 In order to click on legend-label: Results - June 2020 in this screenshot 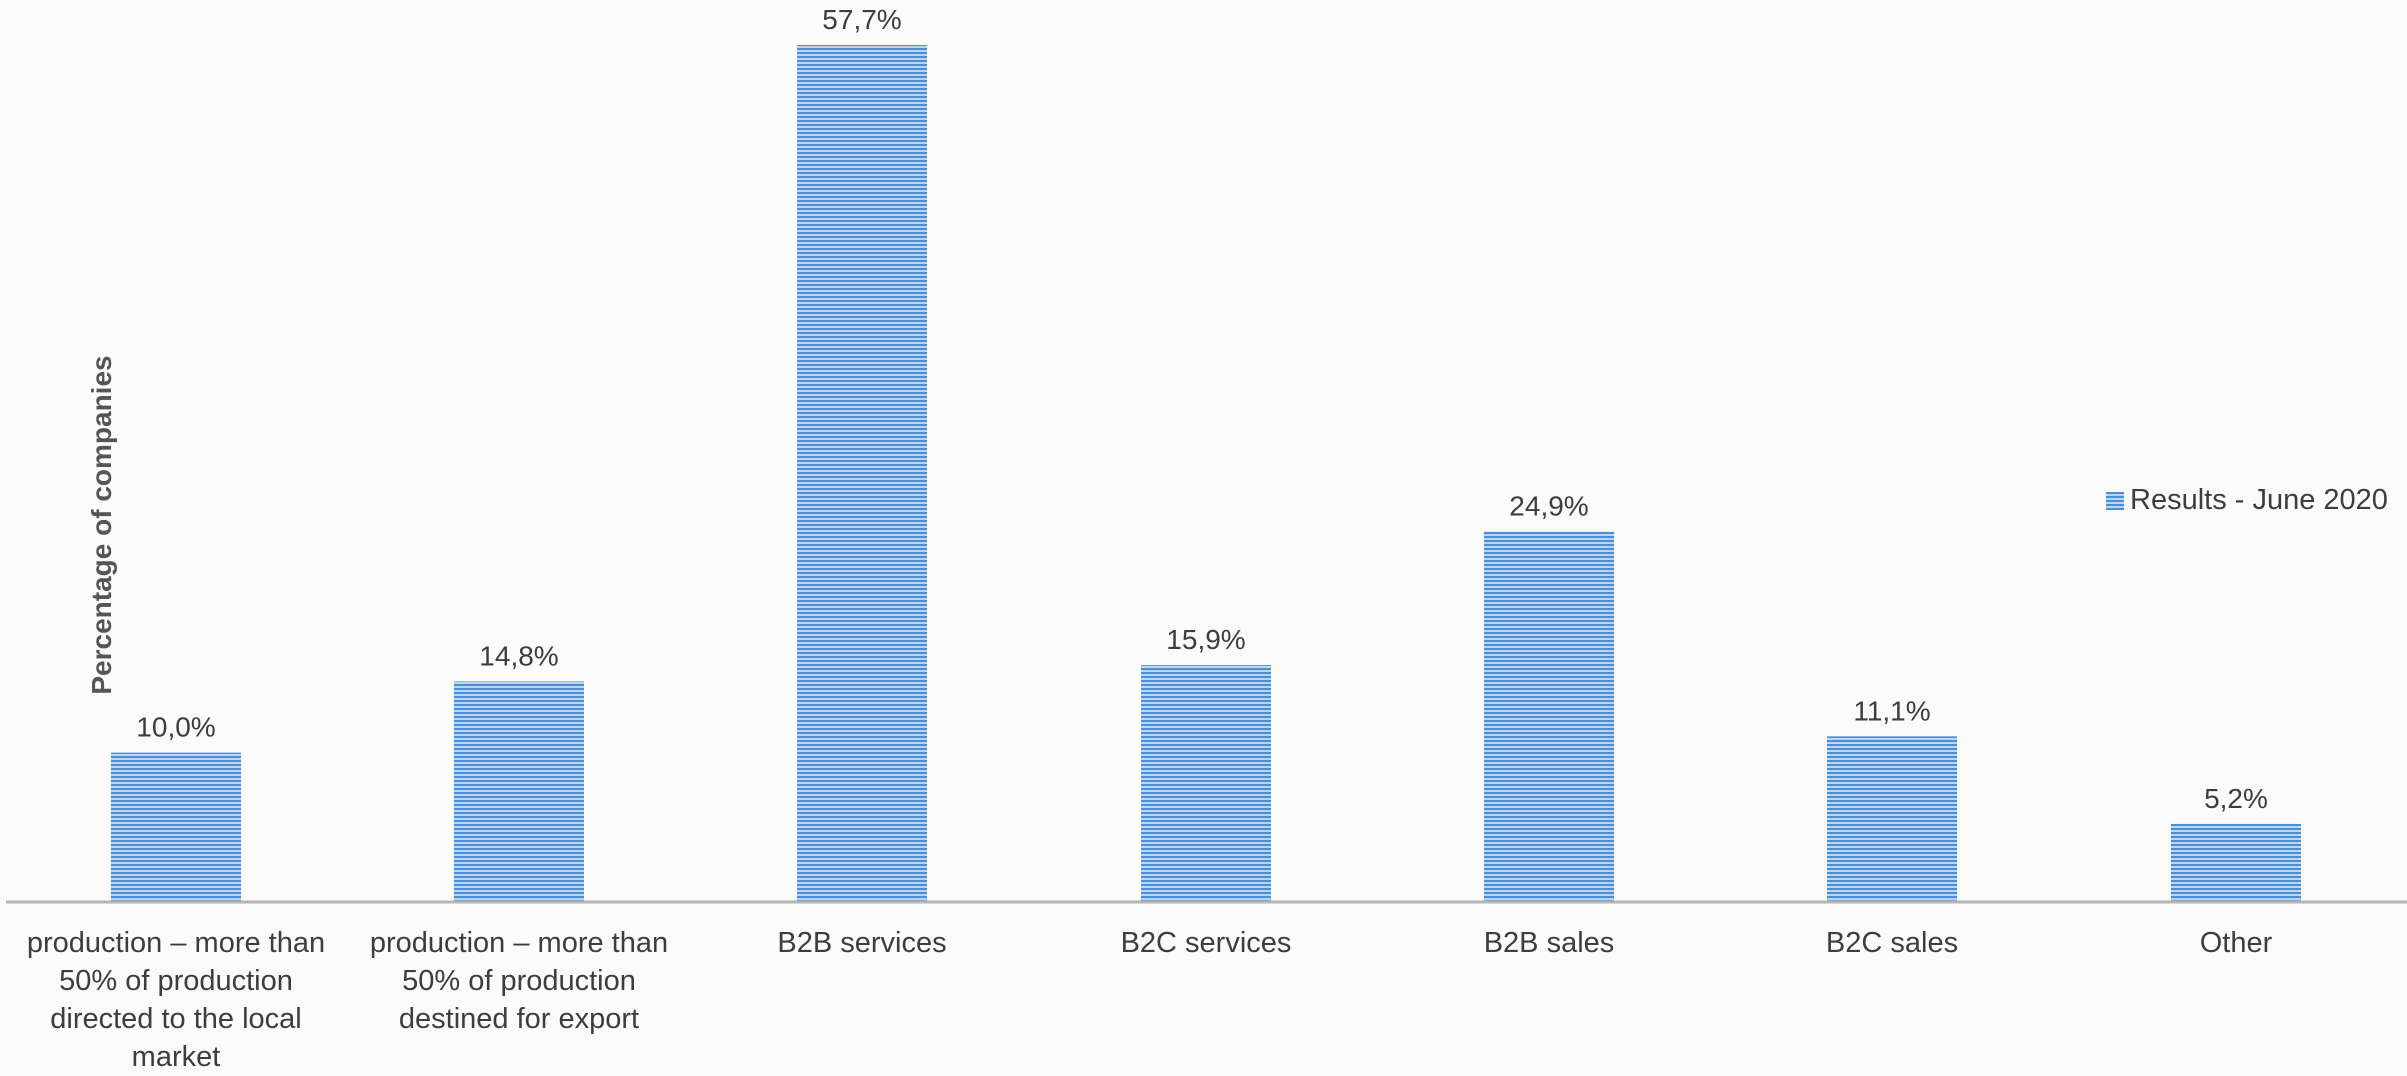, I will do `click(2259, 500)`.